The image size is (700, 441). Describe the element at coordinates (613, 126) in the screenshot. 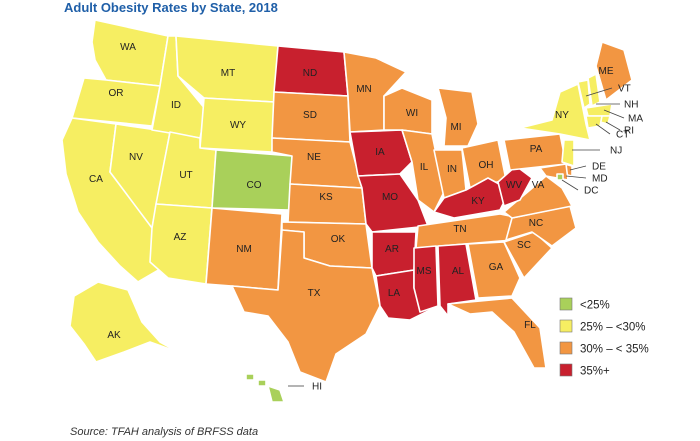

I see `callout-line-ri` at that location.